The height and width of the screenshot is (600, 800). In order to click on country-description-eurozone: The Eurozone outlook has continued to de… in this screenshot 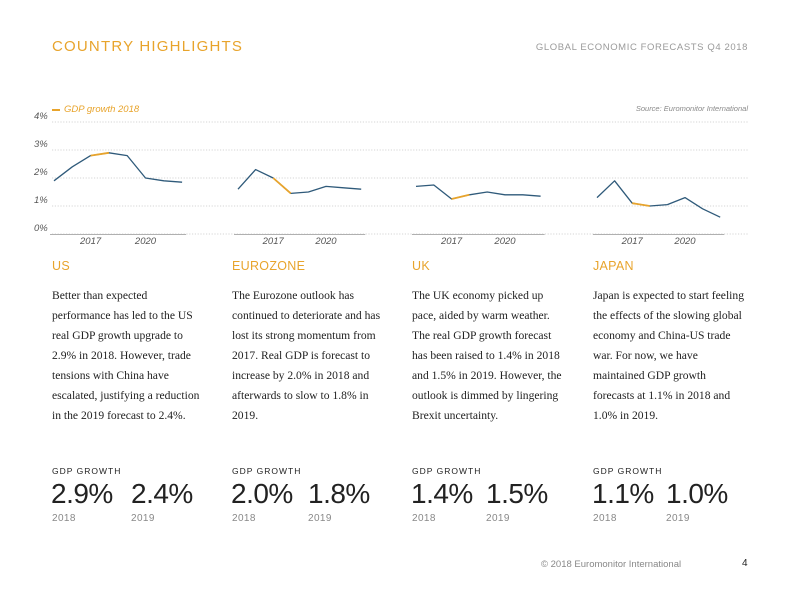, I will do `click(306, 355)`.